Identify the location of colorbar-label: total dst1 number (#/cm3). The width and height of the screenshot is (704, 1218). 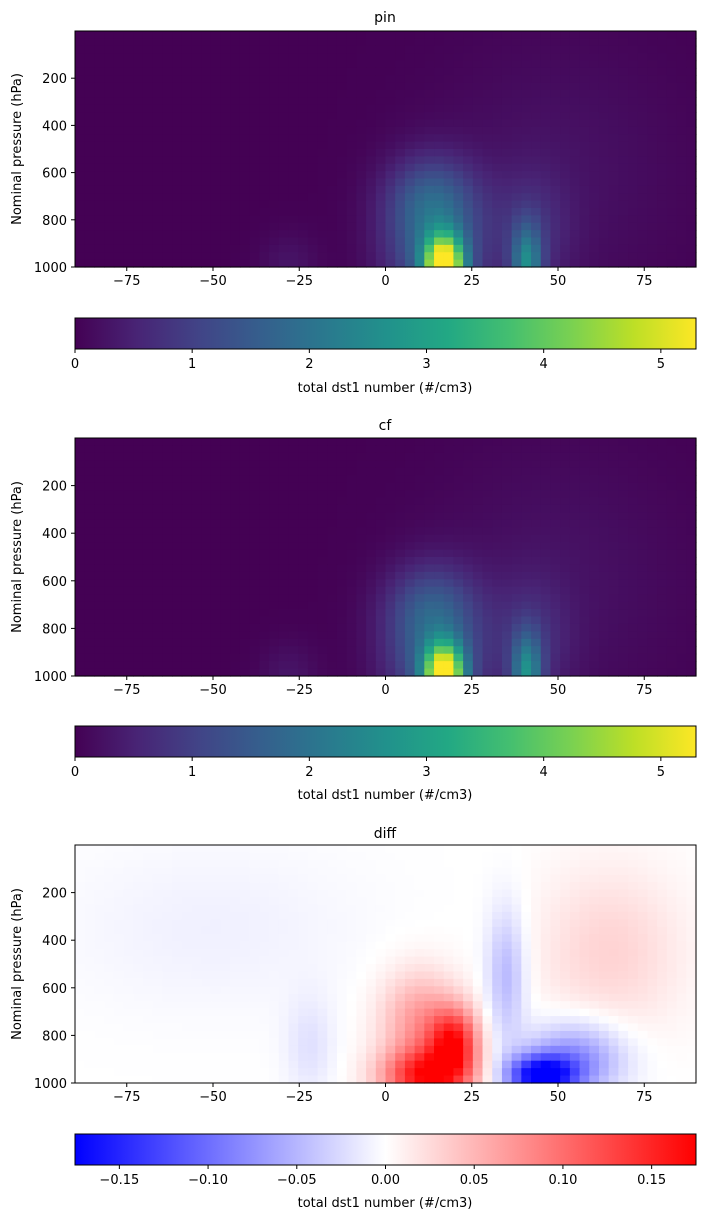
(385, 388).